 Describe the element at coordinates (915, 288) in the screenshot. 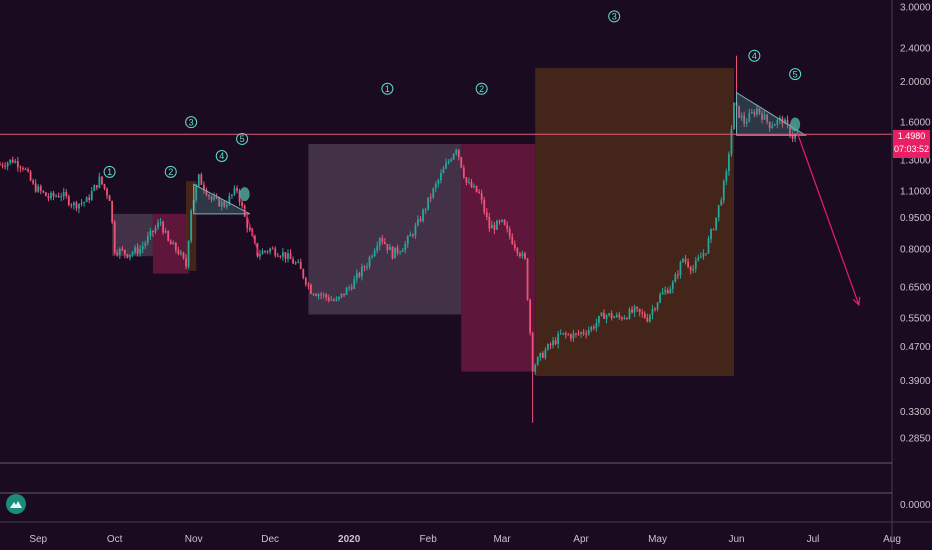

I see `y-tick-label: 0.6500` at that location.